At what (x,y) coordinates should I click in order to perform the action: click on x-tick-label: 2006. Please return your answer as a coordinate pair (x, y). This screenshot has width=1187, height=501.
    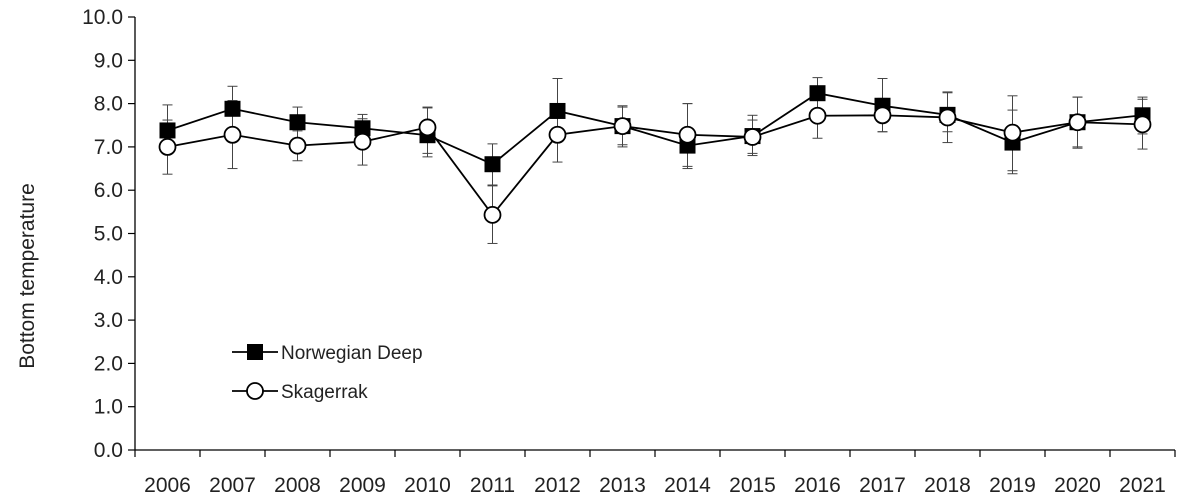
    Looking at the image, I should click on (167, 485).